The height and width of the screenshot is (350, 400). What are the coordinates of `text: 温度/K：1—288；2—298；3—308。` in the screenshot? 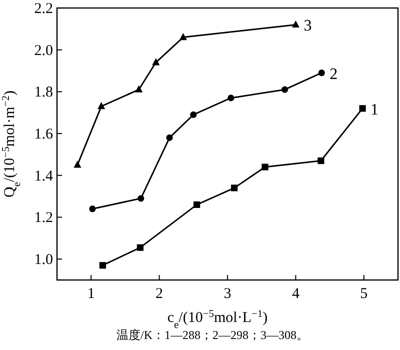 It's located at (212, 335).